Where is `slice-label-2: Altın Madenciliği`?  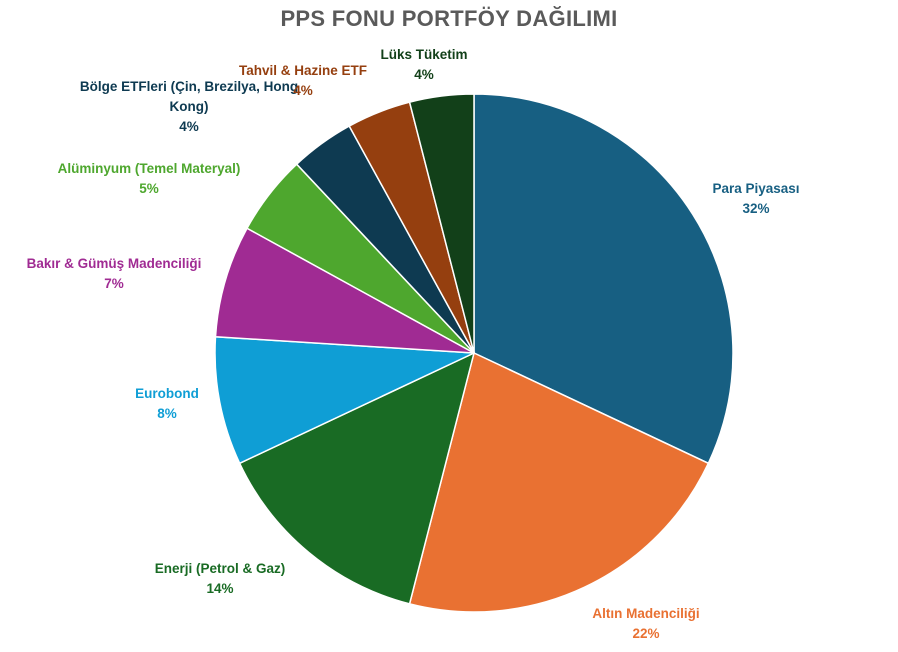 slice-label-2: Altın Madenciliği is located at coordinates (645, 613).